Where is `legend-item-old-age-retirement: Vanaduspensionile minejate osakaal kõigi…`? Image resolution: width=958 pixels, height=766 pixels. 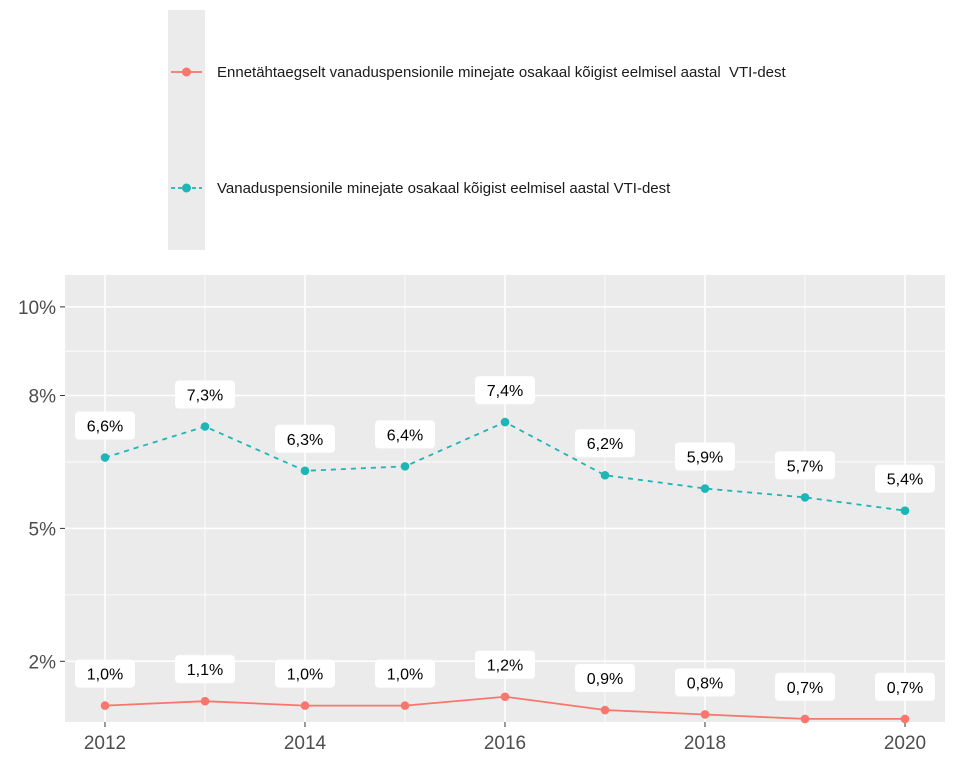 legend-item-old-age-retirement: Vanaduspensionile minejate osakaal kõigi… is located at coordinates (419, 188).